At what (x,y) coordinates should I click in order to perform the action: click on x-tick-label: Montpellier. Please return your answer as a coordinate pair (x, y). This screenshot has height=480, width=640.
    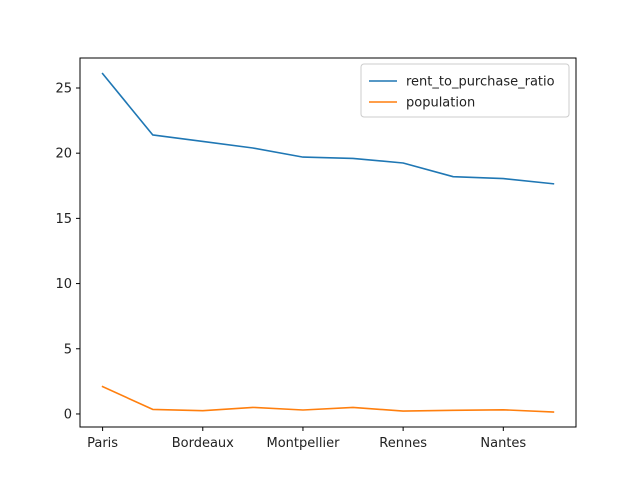
    Looking at the image, I should click on (303, 443).